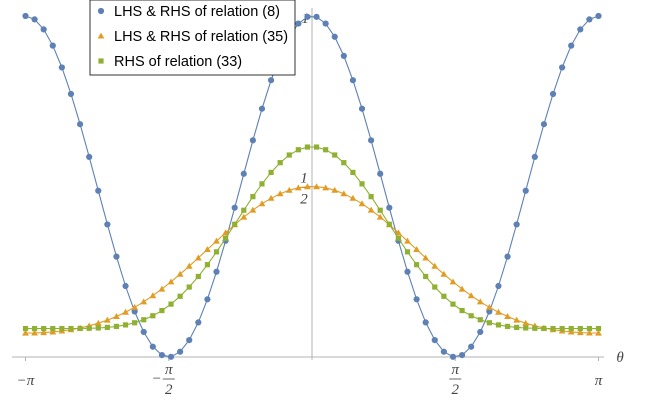  What do you see at coordinates (101, 35) in the screenshot?
I see `legend-marker-triangle` at bounding box center [101, 35].